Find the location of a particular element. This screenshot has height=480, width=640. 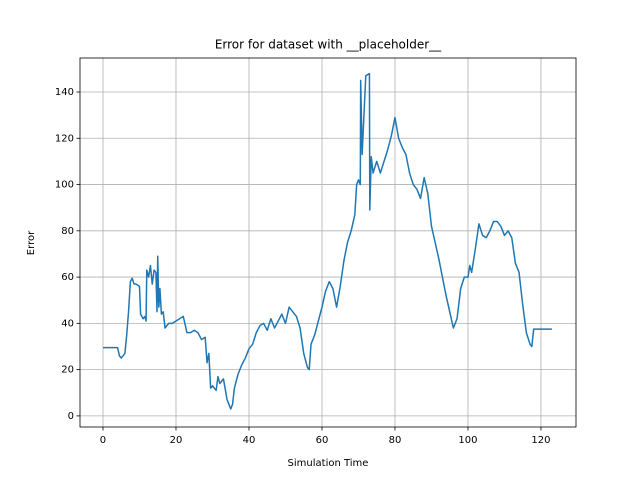

x-tick-label: 80 is located at coordinates (395, 440).